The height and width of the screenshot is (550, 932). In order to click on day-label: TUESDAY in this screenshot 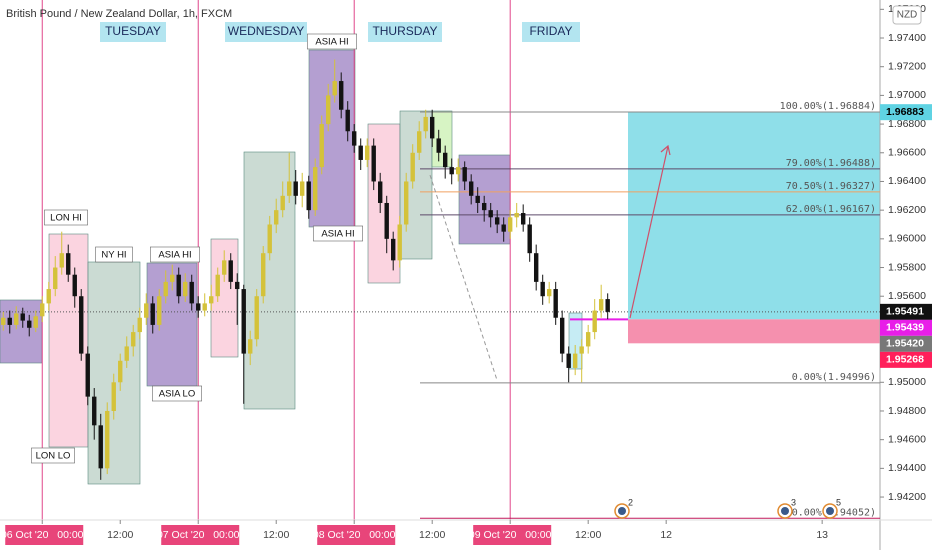, I will do `click(133, 31)`.